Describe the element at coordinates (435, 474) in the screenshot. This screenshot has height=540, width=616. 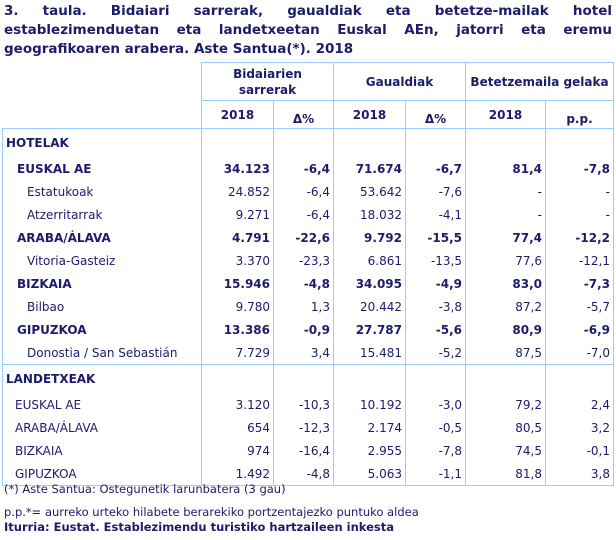
I see `value-cell: -1,1` at that location.